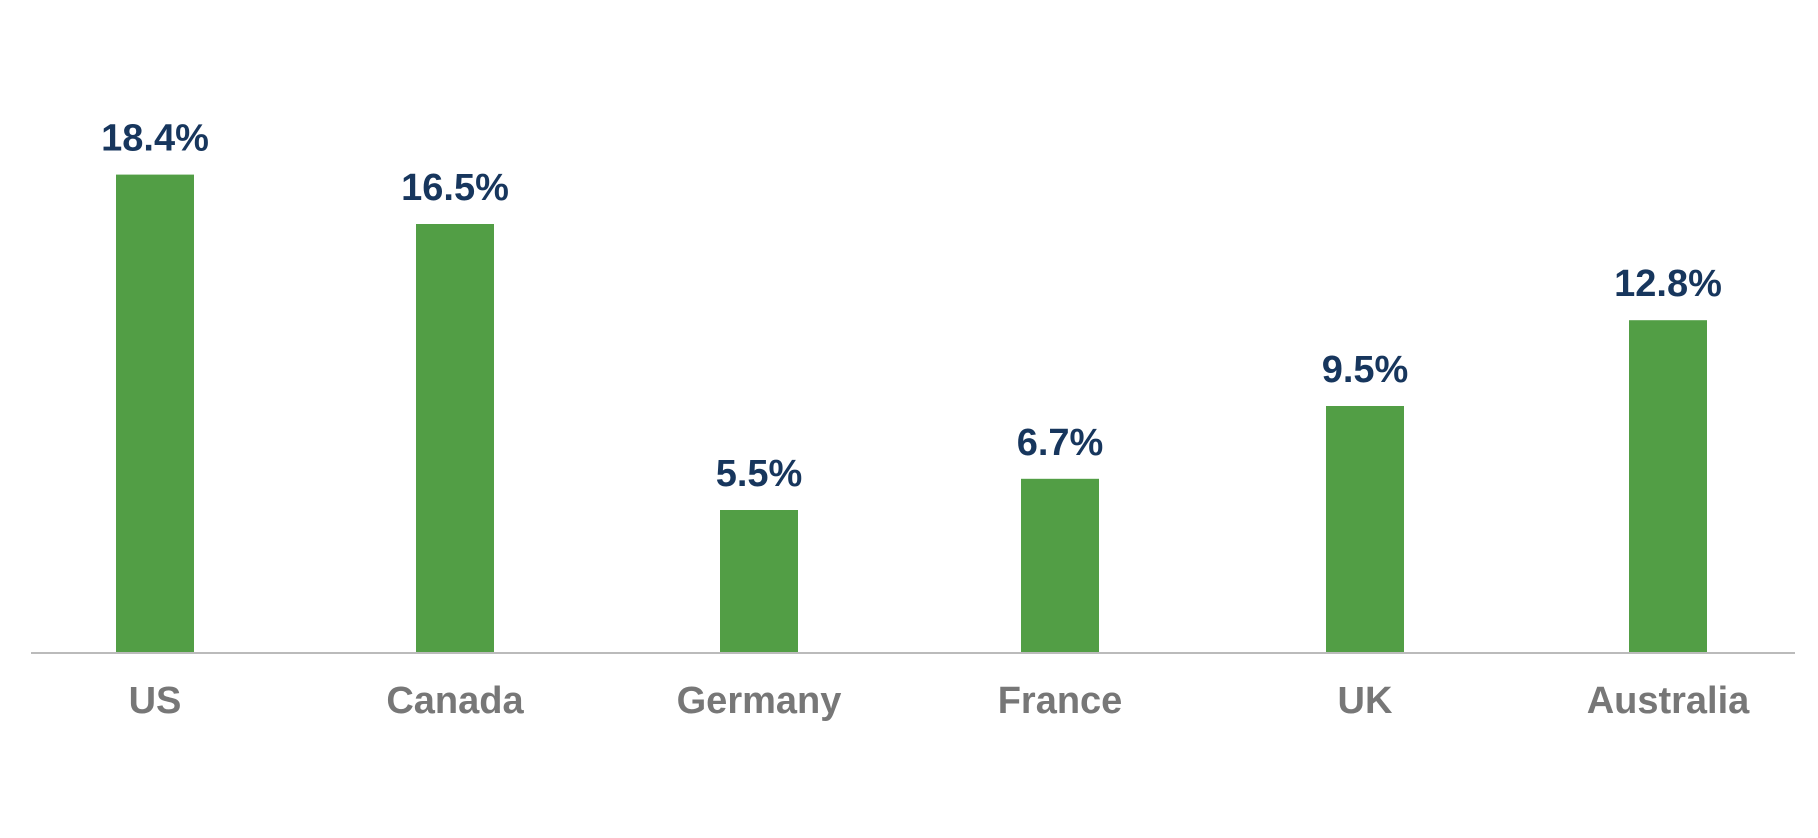 The image size is (1818, 838). What do you see at coordinates (155, 701) in the screenshot?
I see `category-label-us: US` at bounding box center [155, 701].